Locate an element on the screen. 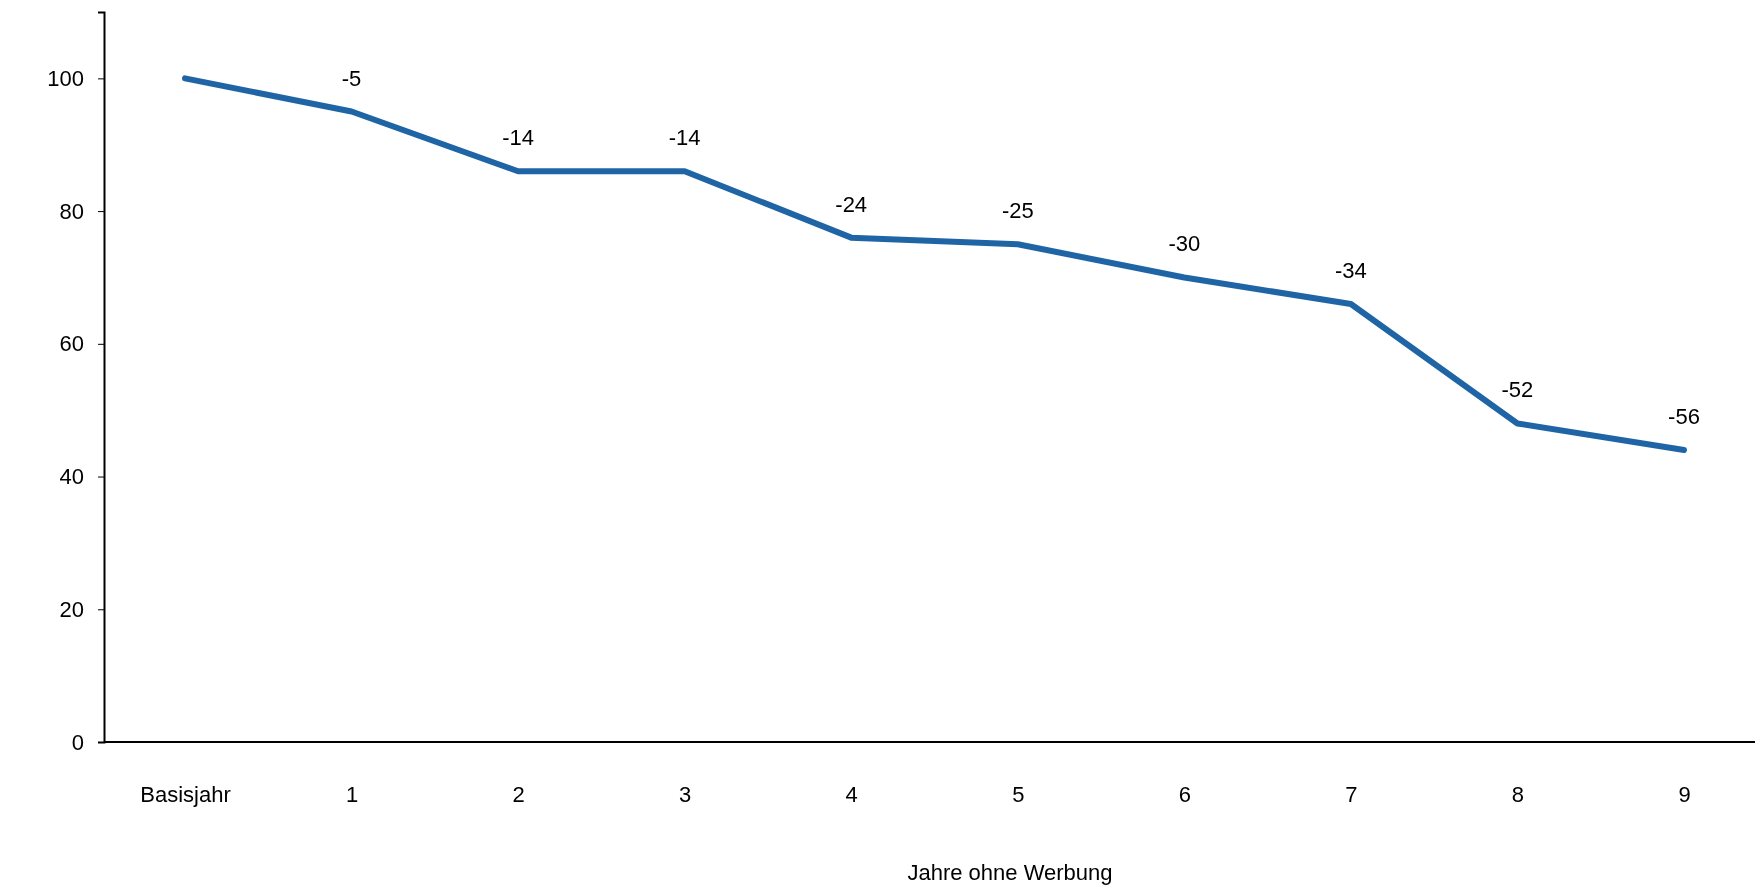  x-axis-title: Jahre ohne Werbung is located at coordinates (1010, 872).